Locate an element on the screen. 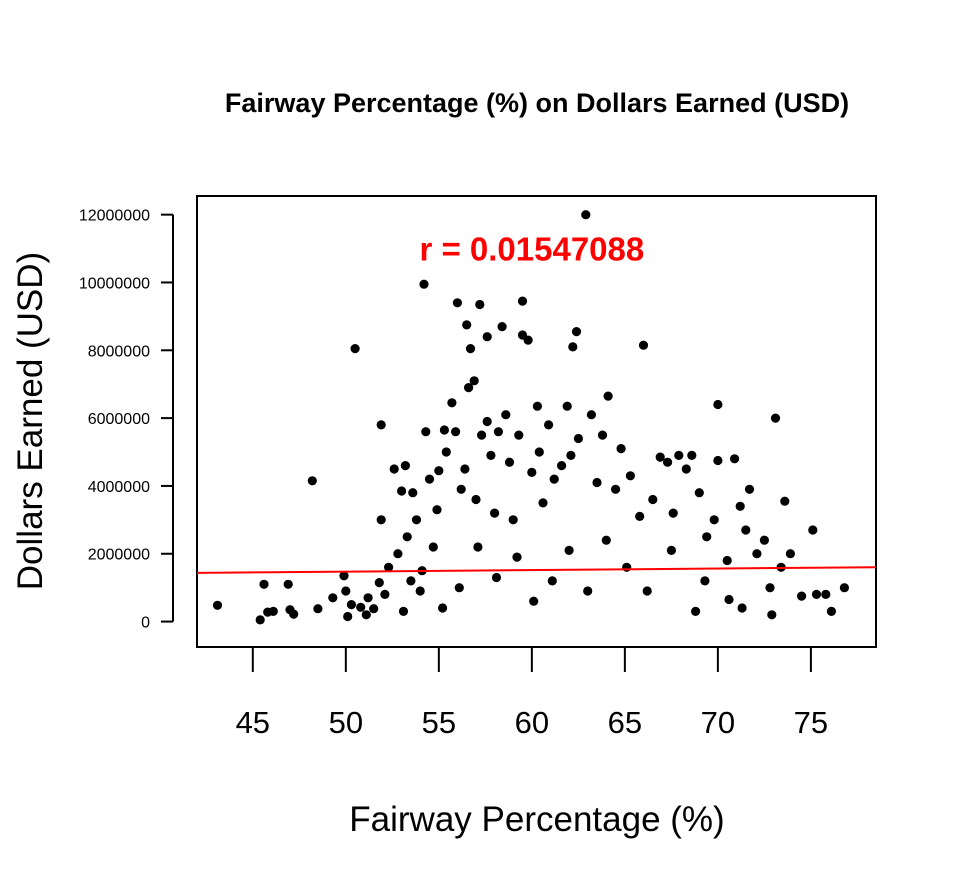 Image resolution: width=977 pixels, height=892 pixels. y-tick-label: 2000000 is located at coordinates (119, 555).